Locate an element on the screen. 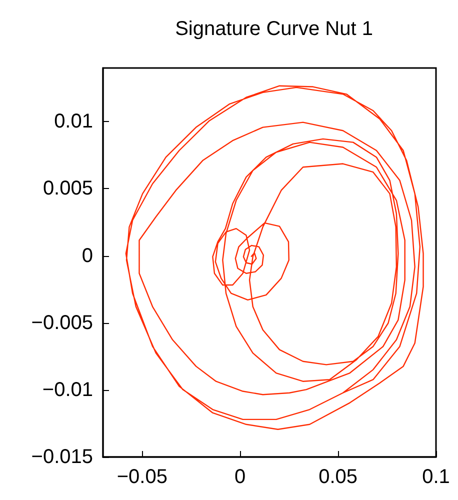 The image size is (458, 500). x-tick-label: 0 is located at coordinates (240, 477).